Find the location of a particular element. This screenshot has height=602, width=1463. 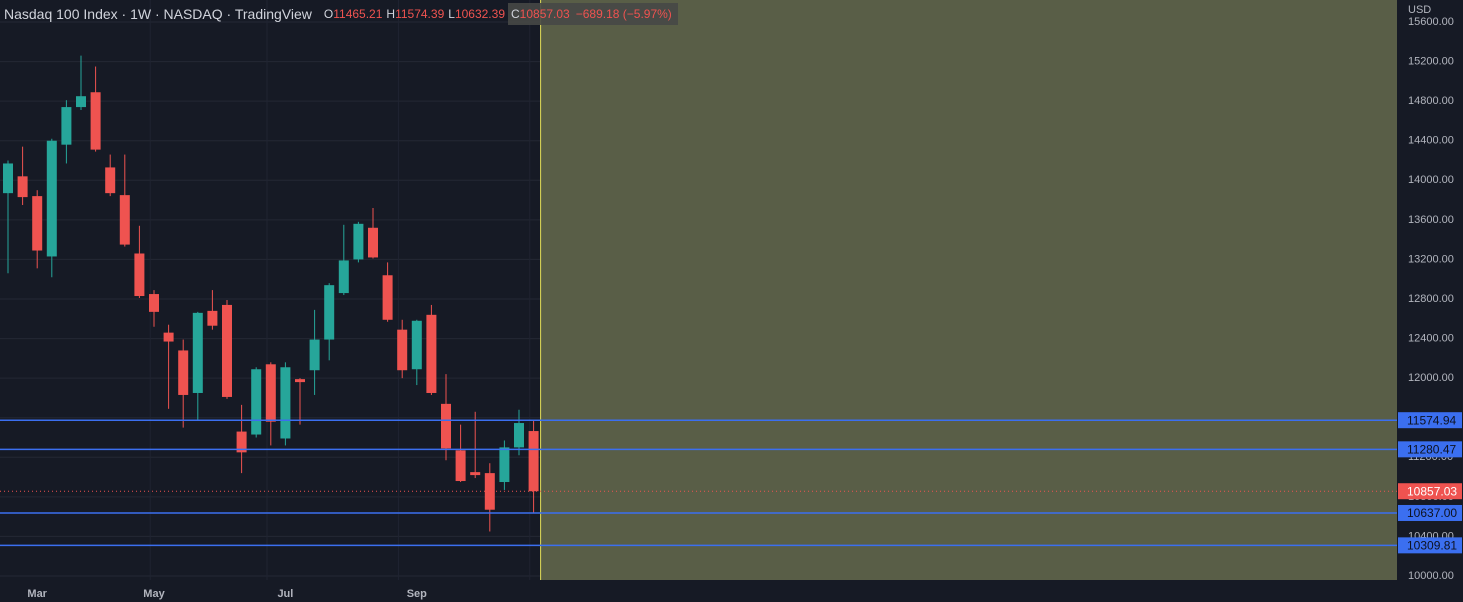

y-tick-label: 13600.00 is located at coordinates (1431, 220).